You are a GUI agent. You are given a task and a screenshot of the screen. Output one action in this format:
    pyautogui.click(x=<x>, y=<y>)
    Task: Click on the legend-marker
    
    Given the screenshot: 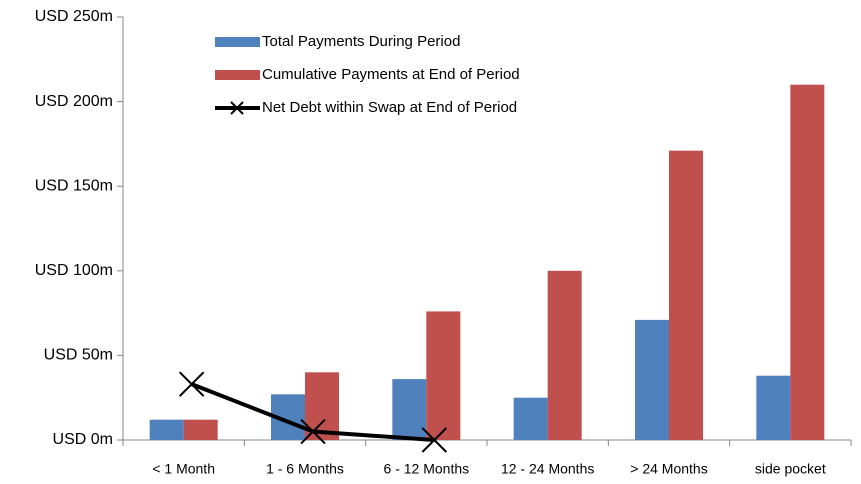 What is the action you would take?
    pyautogui.click(x=237, y=108)
    